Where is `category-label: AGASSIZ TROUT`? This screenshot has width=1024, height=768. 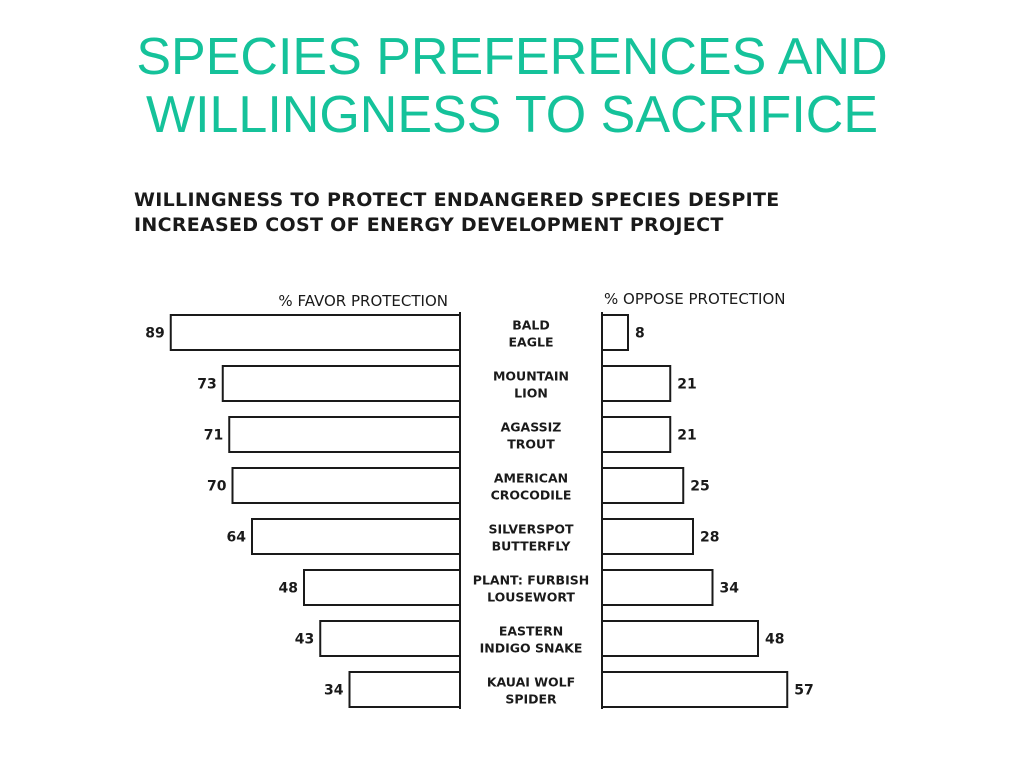 category-label: AGASSIZ TROUT is located at coordinates (531, 436).